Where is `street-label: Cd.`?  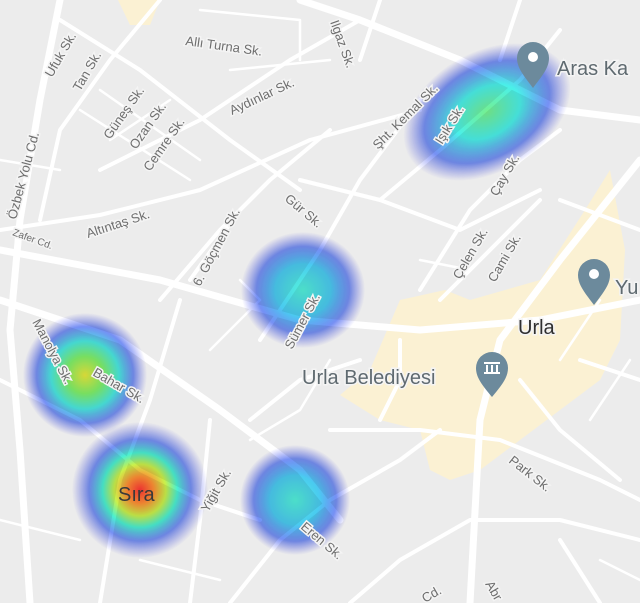 street-label: Cd. is located at coordinates (431, 592).